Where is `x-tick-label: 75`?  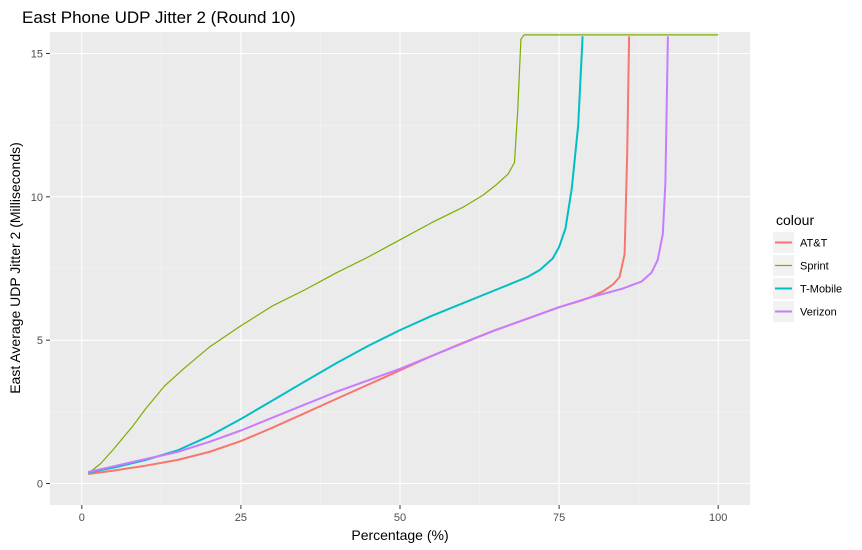
x-tick-label: 75 is located at coordinates (559, 518).